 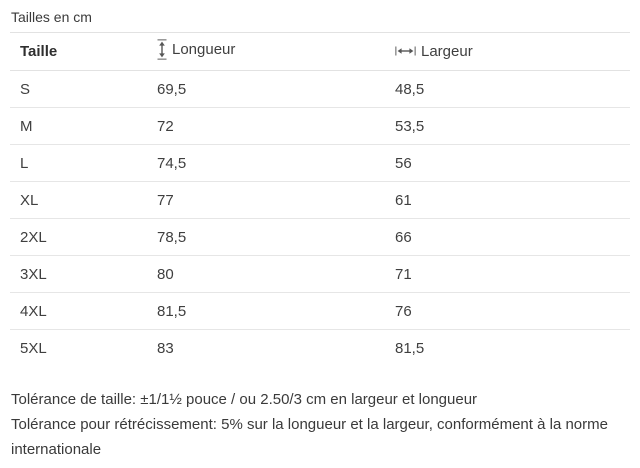 I want to click on column-header-width: Largeur, so click(x=512, y=51).